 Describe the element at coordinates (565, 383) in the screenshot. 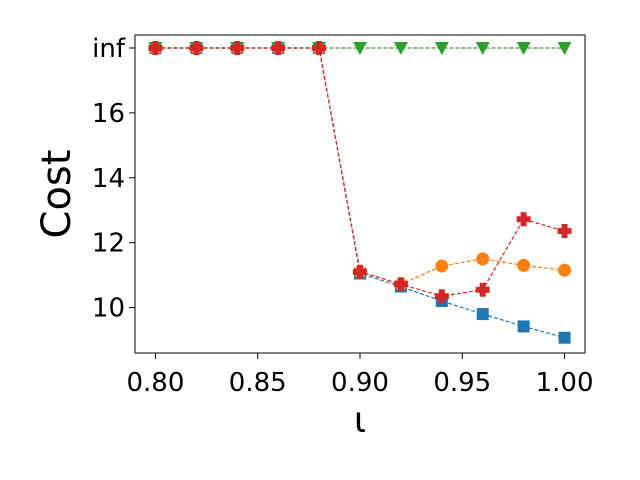

I see `x-tick-label: 1.00` at that location.